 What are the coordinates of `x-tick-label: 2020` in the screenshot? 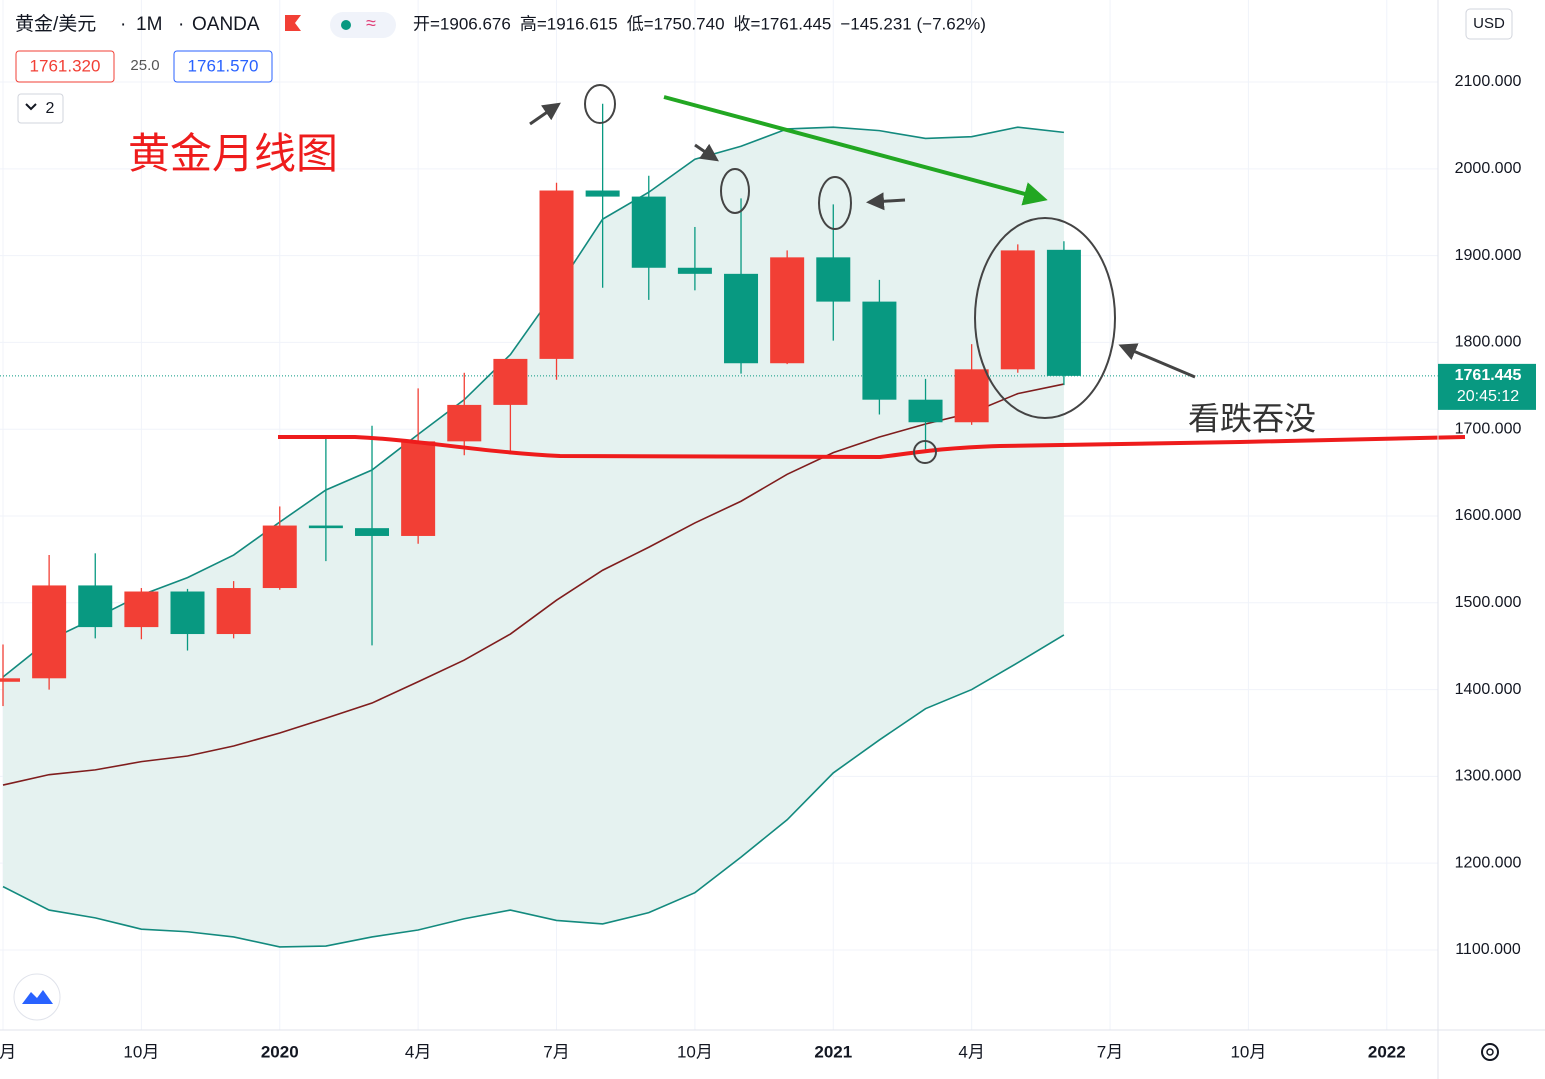 It's located at (280, 1051).